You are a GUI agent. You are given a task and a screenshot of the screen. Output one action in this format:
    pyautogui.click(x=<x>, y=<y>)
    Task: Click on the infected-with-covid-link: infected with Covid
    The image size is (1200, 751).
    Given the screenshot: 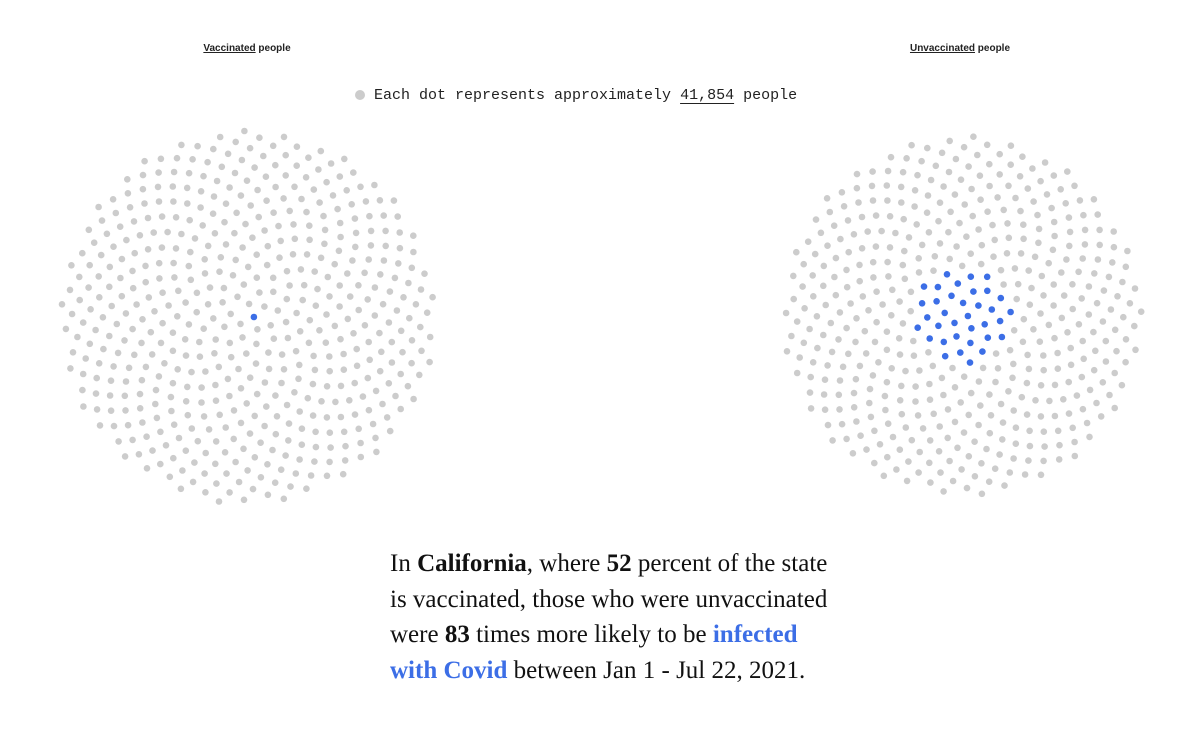 What is the action you would take?
    pyautogui.click(x=594, y=652)
    